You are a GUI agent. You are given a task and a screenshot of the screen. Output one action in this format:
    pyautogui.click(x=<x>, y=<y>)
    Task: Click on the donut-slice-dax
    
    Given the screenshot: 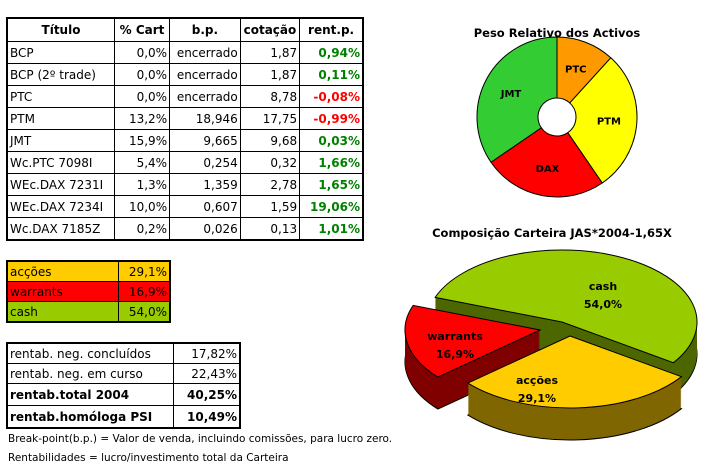 What is the action you would take?
    pyautogui.click(x=546, y=162)
    